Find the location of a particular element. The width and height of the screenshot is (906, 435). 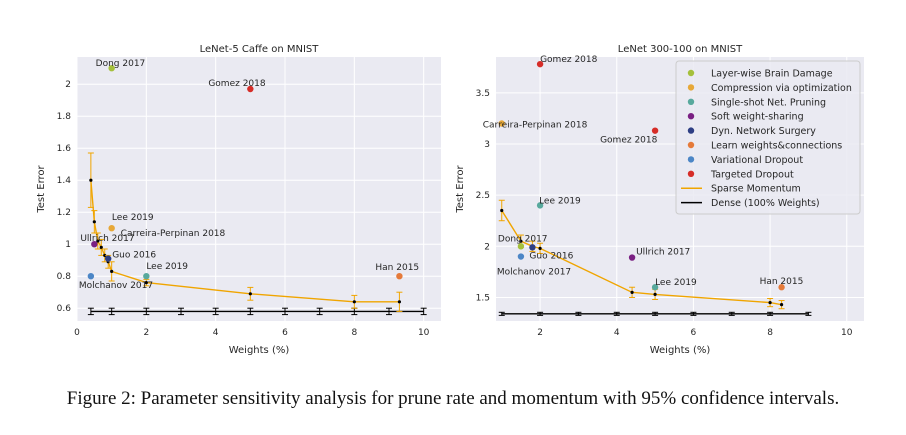

y-tick-label: 1.6 is located at coordinates (64, 149).